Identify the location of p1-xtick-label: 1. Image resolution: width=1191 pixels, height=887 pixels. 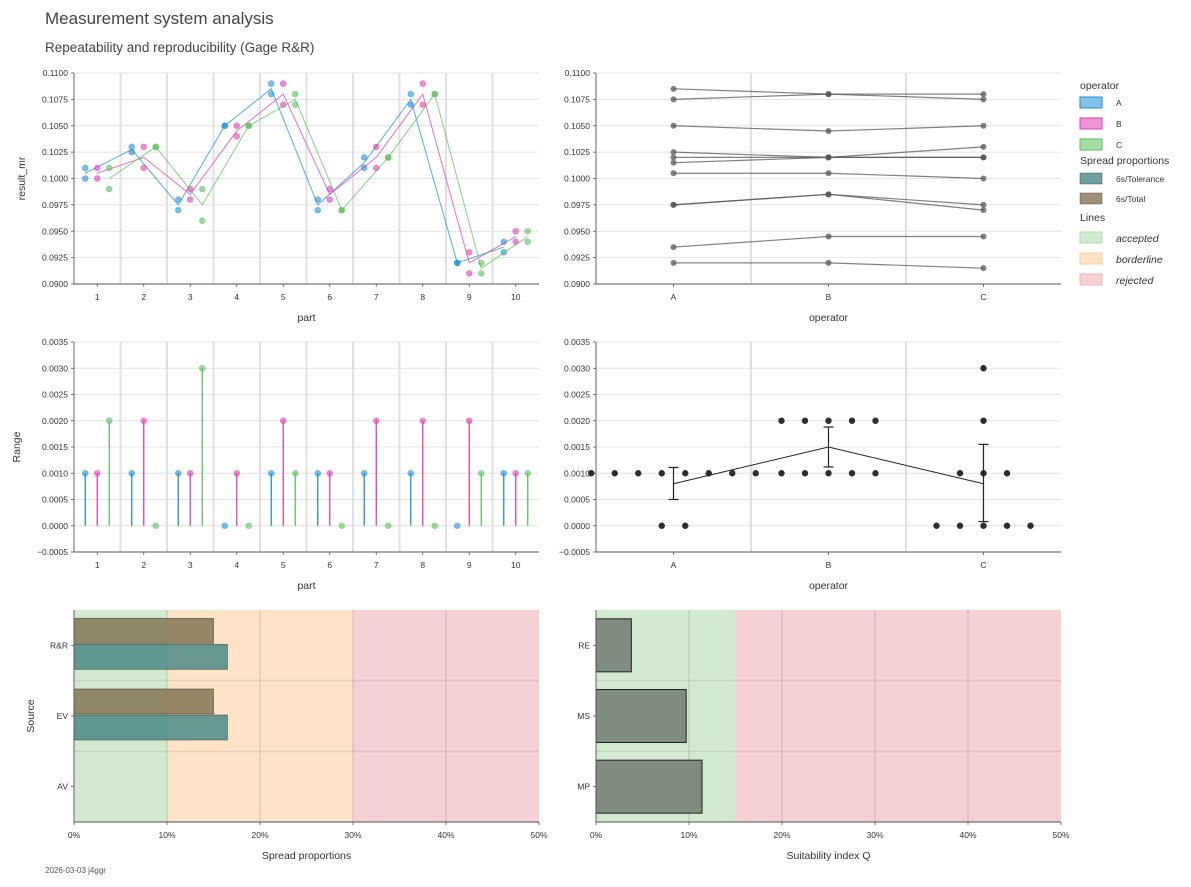
(97, 297).